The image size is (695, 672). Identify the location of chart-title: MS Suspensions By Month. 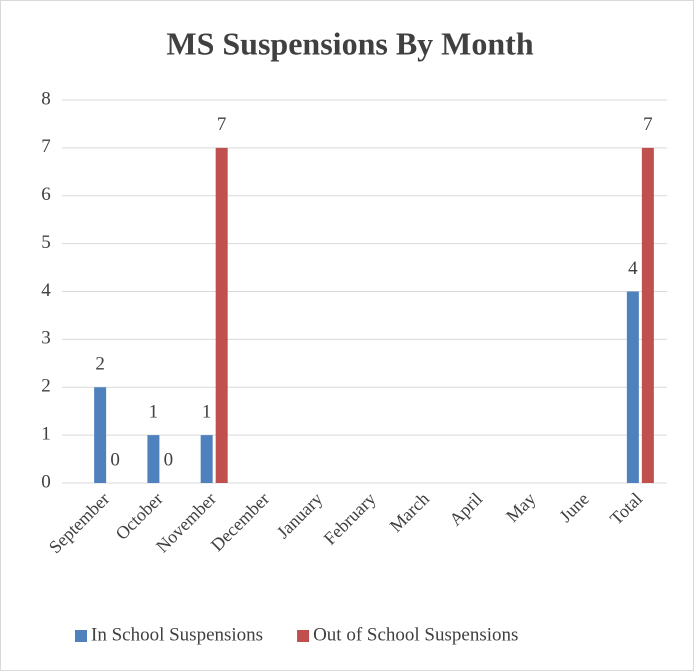
(349, 43).